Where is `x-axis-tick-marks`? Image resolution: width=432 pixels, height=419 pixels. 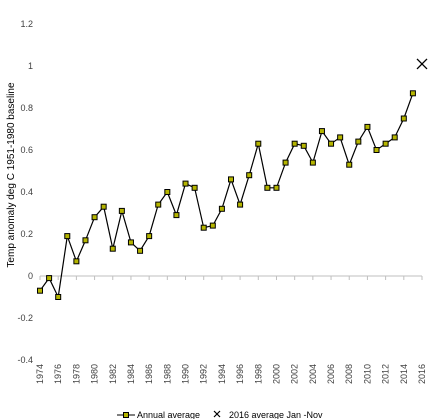
x-axis-tick-marks is located at coordinates (231, 278).